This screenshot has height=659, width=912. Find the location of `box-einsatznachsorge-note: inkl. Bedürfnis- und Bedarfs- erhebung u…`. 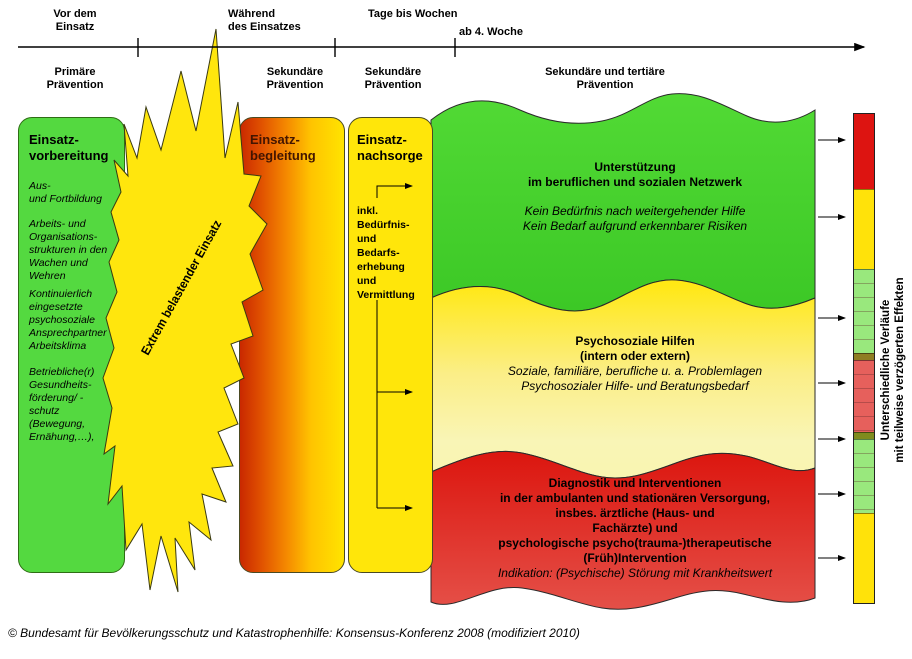

box-einsatznachsorge-note: inkl. Bedürfnis- und Bedarfs- erhebung u… is located at coordinates (386, 253).